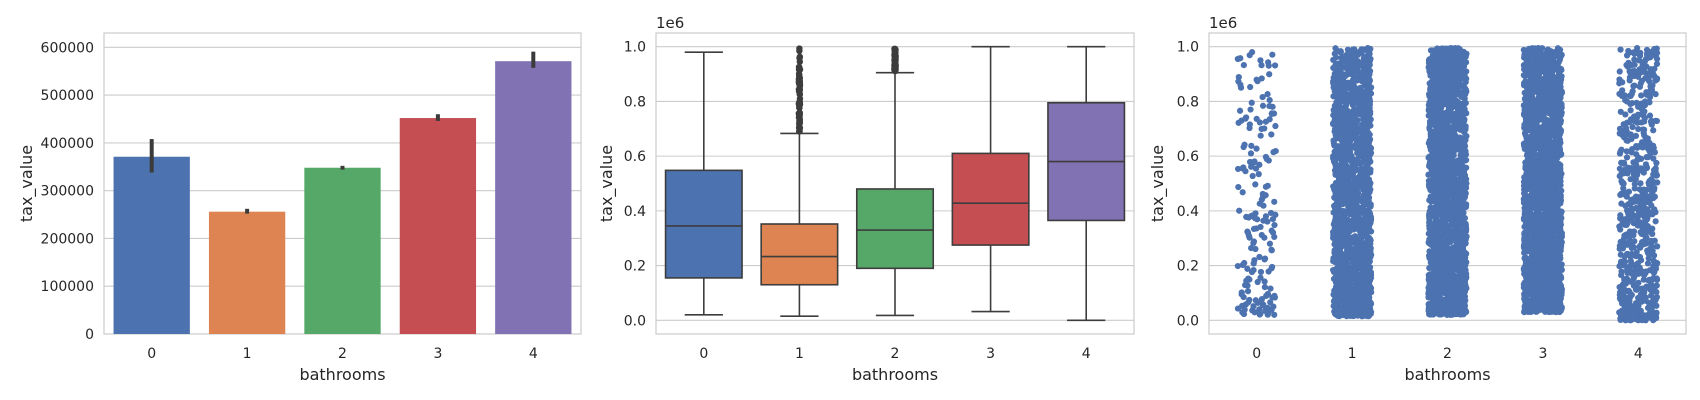 The width and height of the screenshot is (1700, 400). What do you see at coordinates (1086, 354) in the screenshot?
I see `box-x-tick-label: 4` at bounding box center [1086, 354].